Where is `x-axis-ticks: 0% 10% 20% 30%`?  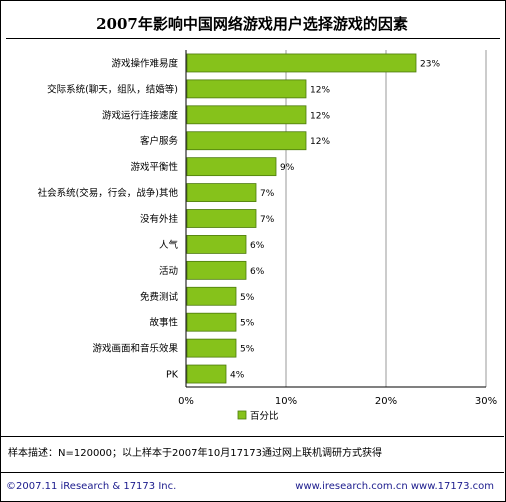
x-axis-ticks: 0% 10% 20% 30% is located at coordinates (337, 401).